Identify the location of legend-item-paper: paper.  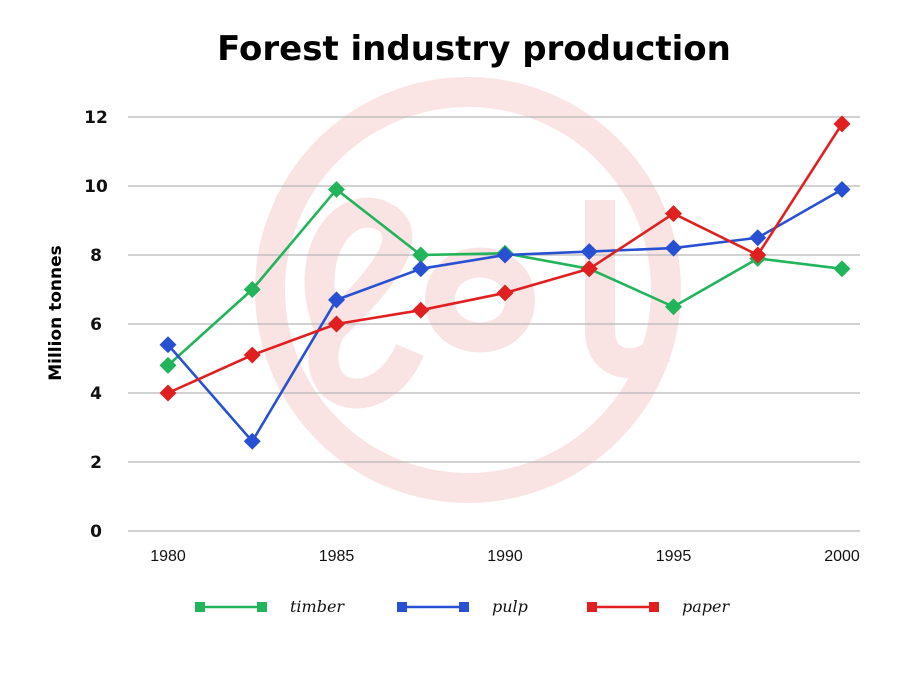
(658, 606).